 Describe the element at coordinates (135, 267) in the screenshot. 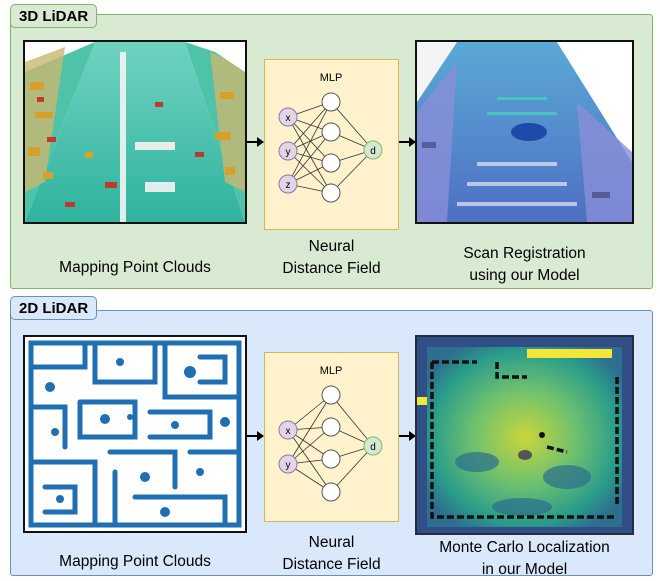

I see `caption-top-left: Mapping Point Clouds` at that location.